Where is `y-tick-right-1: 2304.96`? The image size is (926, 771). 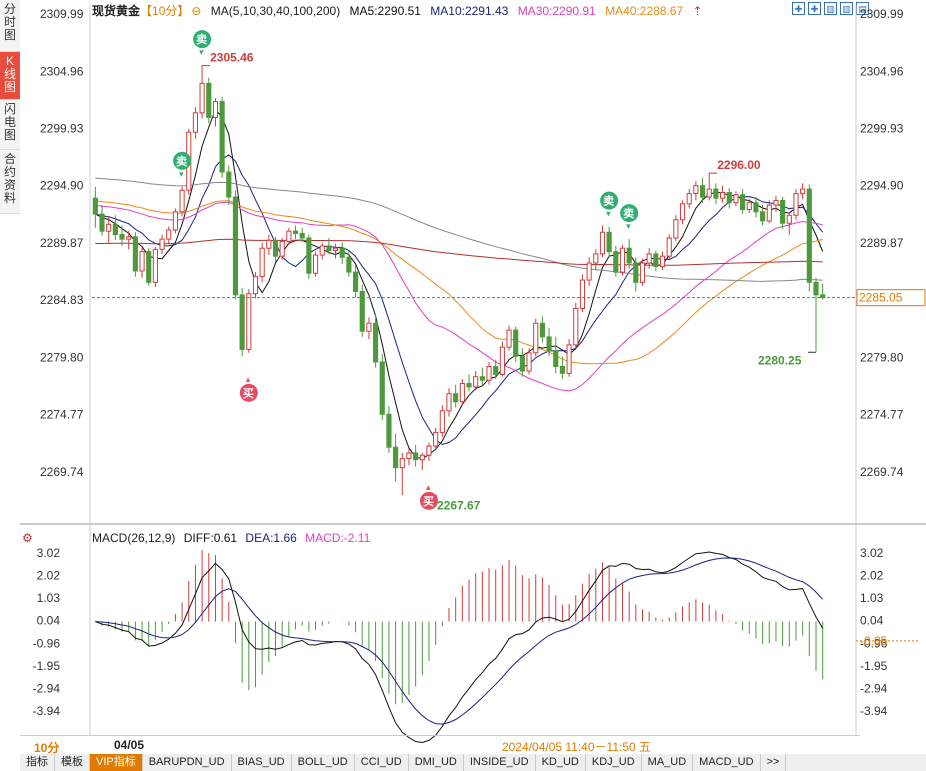 y-tick-right-1: 2304.96 is located at coordinates (882, 71).